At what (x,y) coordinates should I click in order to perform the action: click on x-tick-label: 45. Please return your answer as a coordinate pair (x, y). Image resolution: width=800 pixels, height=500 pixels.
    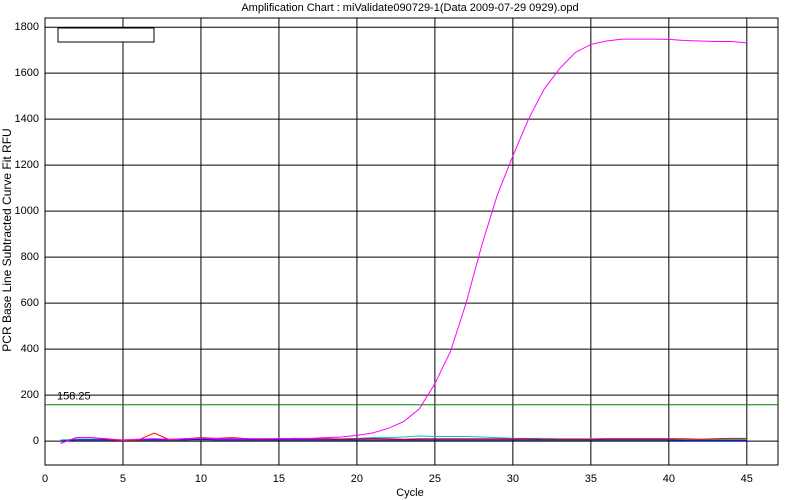
    Looking at the image, I should click on (747, 479).